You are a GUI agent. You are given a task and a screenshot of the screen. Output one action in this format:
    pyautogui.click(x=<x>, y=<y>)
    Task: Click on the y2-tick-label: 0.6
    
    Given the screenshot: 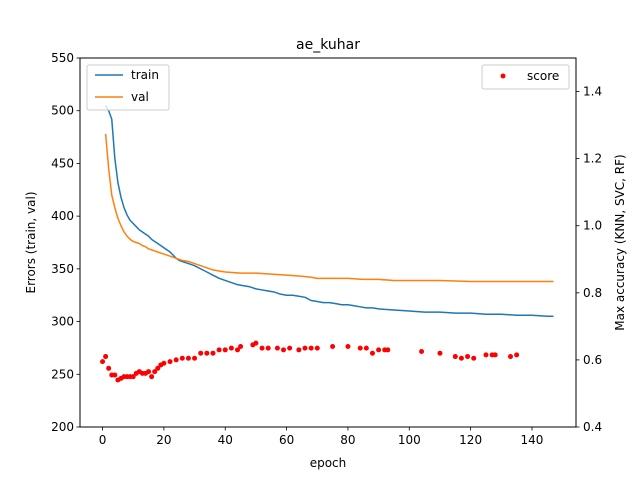 What is the action you would take?
    pyautogui.click(x=592, y=360)
    